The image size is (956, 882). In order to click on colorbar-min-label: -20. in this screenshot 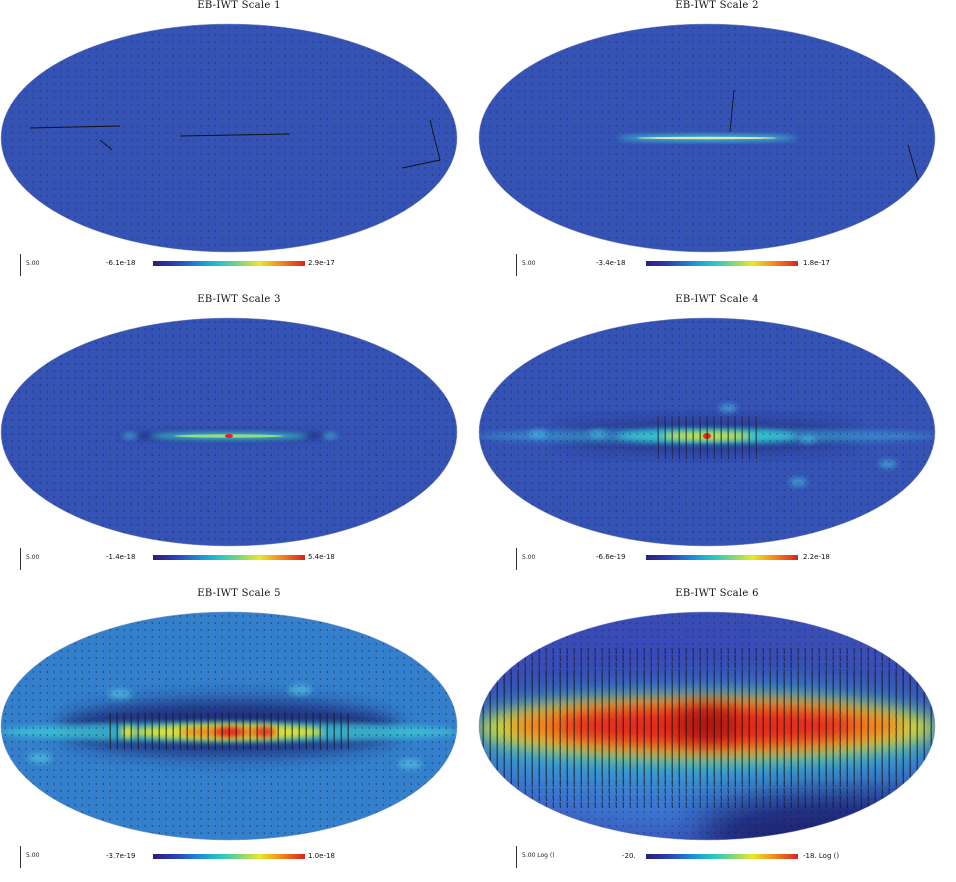, I will do `click(629, 856)`.